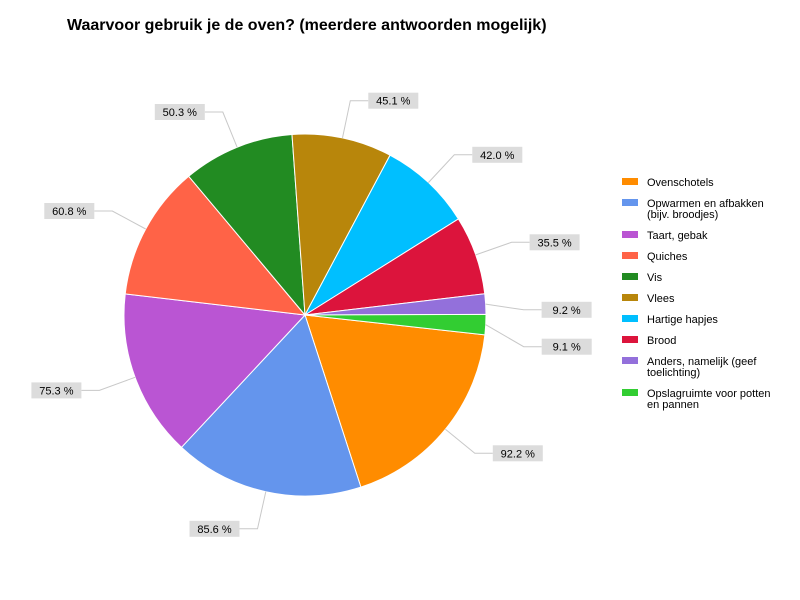 The height and width of the screenshot is (600, 800). Describe the element at coordinates (655, 278) in the screenshot. I see `legend-label: Vis` at that location.